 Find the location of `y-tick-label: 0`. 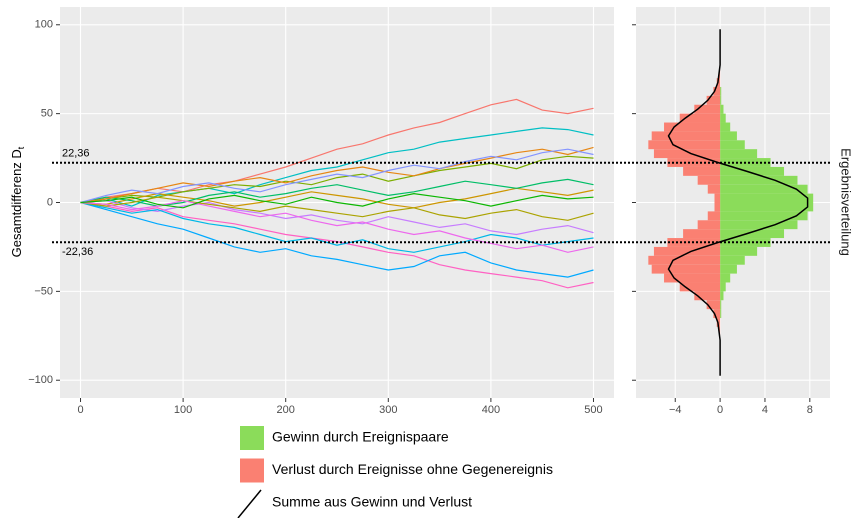

y-tick-label: 0 is located at coordinates (50, 202).